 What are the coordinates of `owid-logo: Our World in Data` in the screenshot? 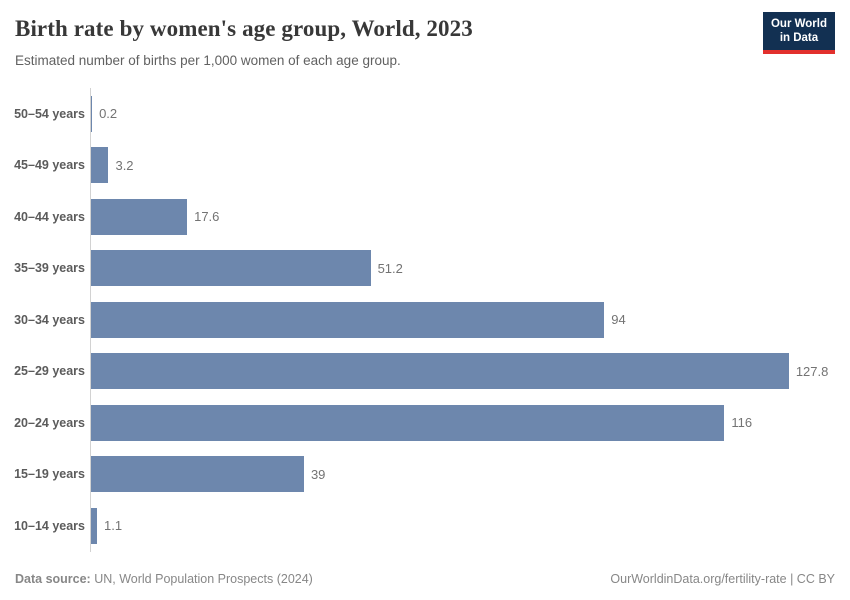 It's located at (798, 33).